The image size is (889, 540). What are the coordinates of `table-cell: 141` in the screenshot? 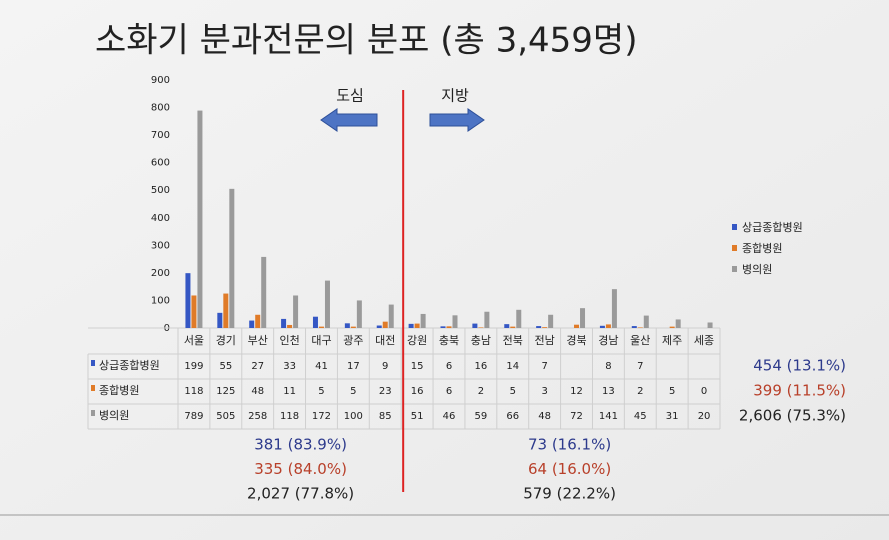 It's located at (608, 416).